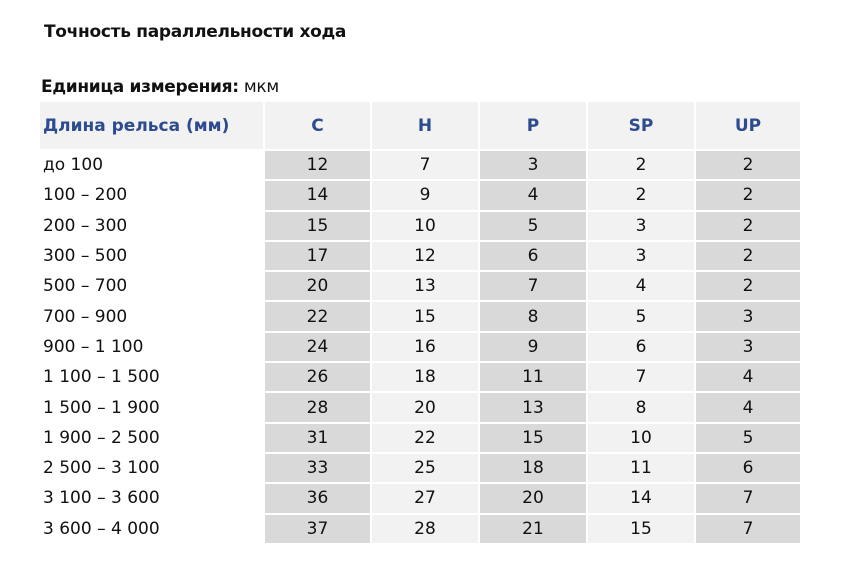 Image resolution: width=842 pixels, height=575 pixels. I want to click on table-row: 200 – 300 15 10 5 3 2, so click(420, 225).